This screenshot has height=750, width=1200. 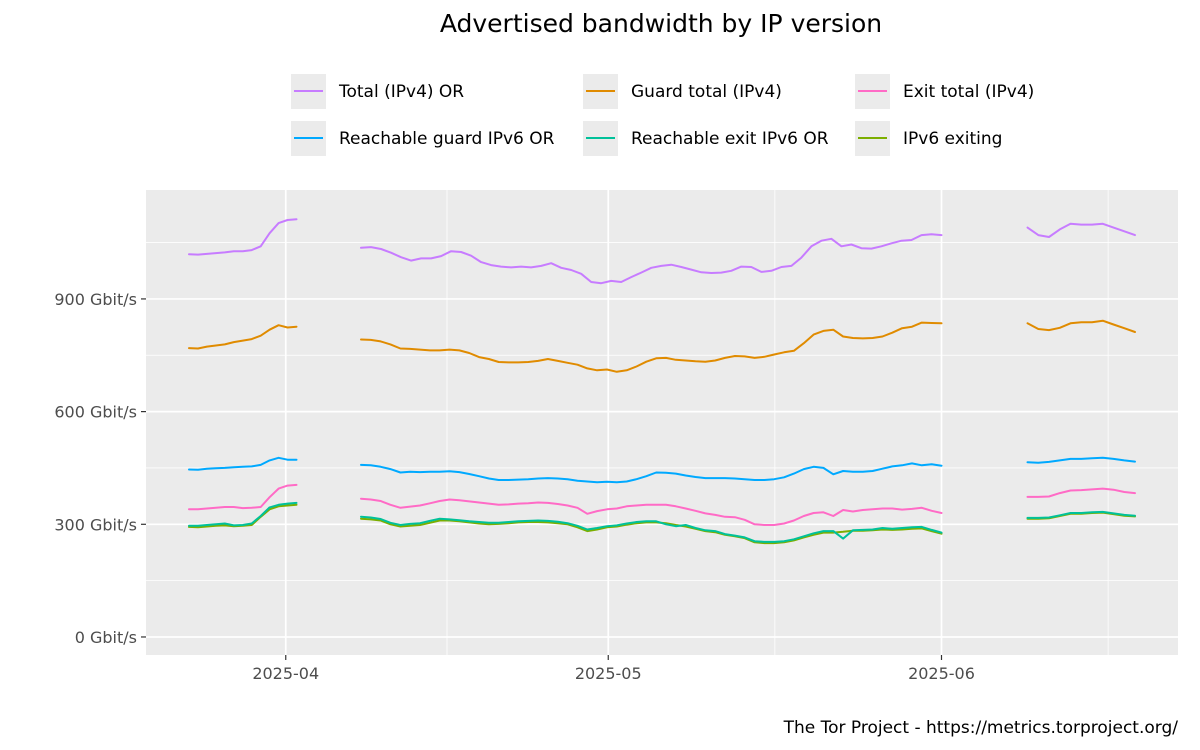 I want to click on legend-item-ipv6-exiting: IPv6 exiting, so click(x=928, y=138).